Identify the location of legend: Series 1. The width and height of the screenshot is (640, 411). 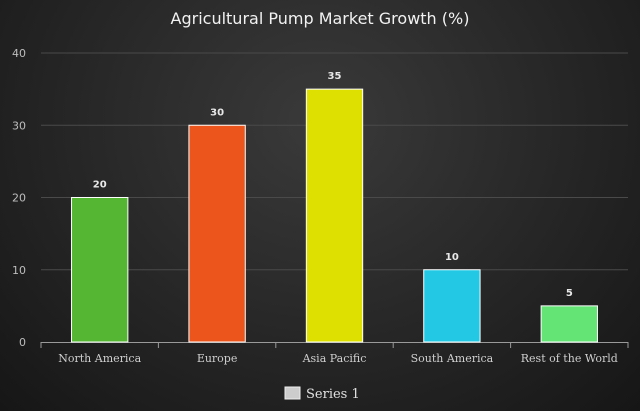
(322, 394).